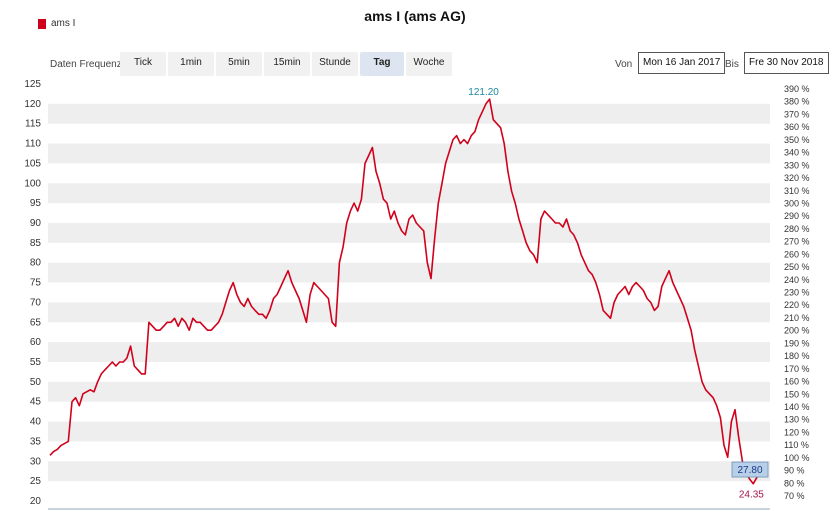 This screenshot has width=830, height=528. I want to click on y-tick-label: 35, so click(36, 441).